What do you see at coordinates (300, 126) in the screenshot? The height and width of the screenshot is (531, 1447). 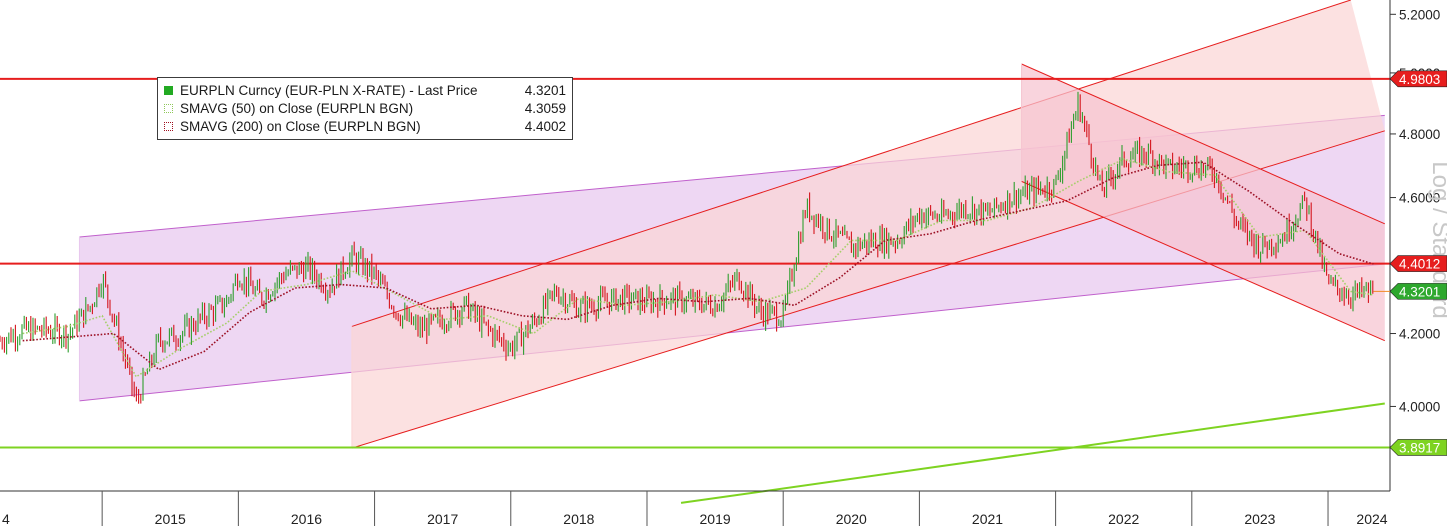 I see `legend-label: SMAVG (200) on Close (EURPLN BGN)` at bounding box center [300, 126].